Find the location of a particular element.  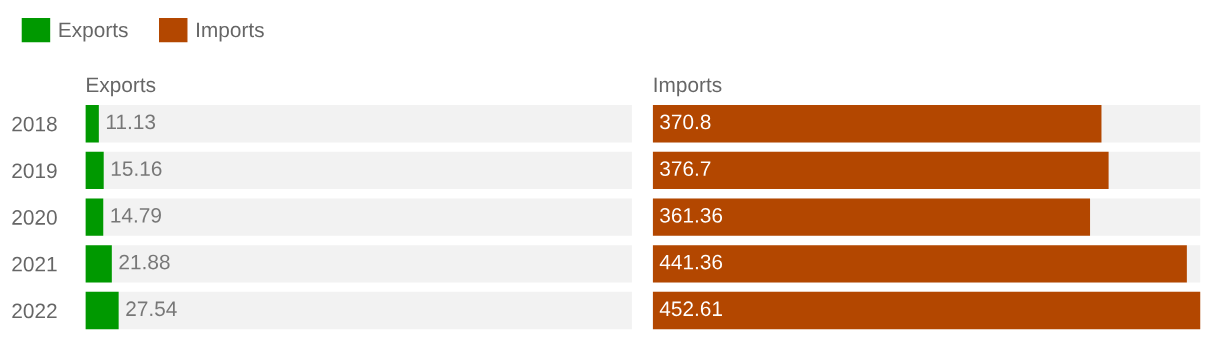

data-label: 452.61 is located at coordinates (690, 309).